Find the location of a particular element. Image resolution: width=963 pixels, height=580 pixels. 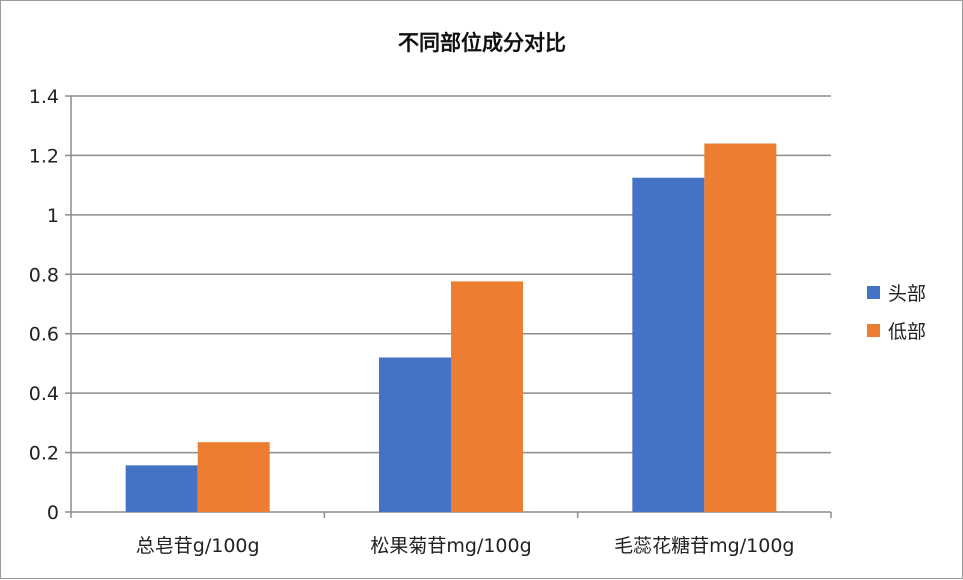

y-tick-label: 0.8 is located at coordinates (44, 275).